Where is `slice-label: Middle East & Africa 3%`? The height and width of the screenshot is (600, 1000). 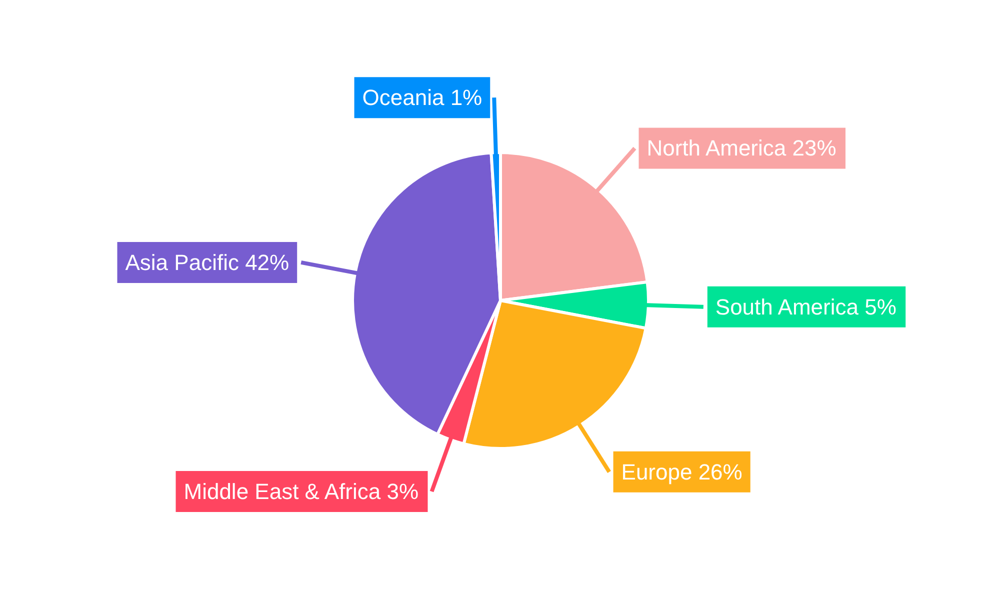
slice-label: Middle East & Africa 3% is located at coordinates (301, 491).